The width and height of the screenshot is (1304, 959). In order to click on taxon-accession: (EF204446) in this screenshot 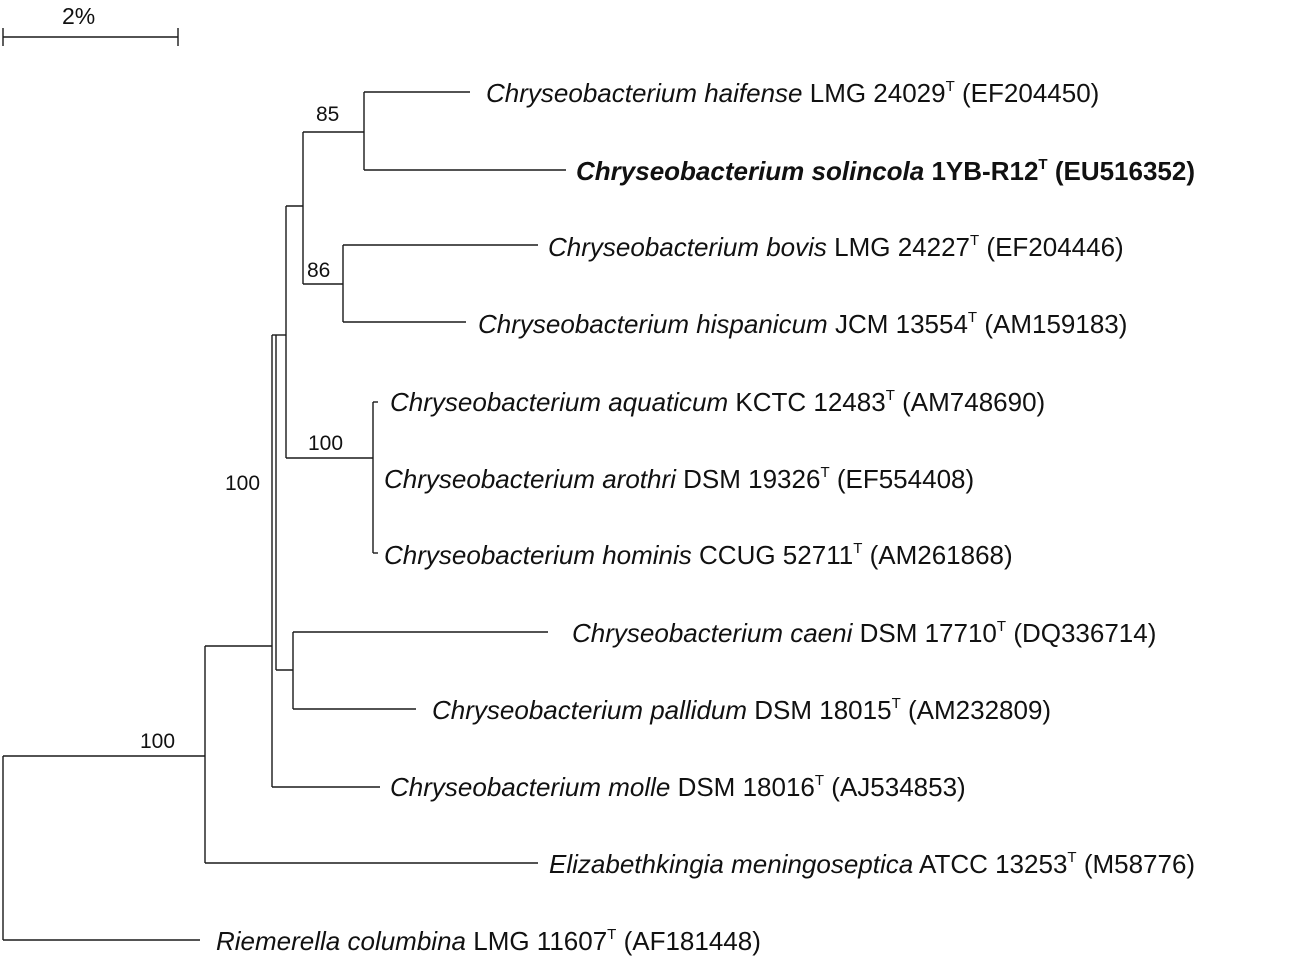, I will do `click(1054, 247)`.